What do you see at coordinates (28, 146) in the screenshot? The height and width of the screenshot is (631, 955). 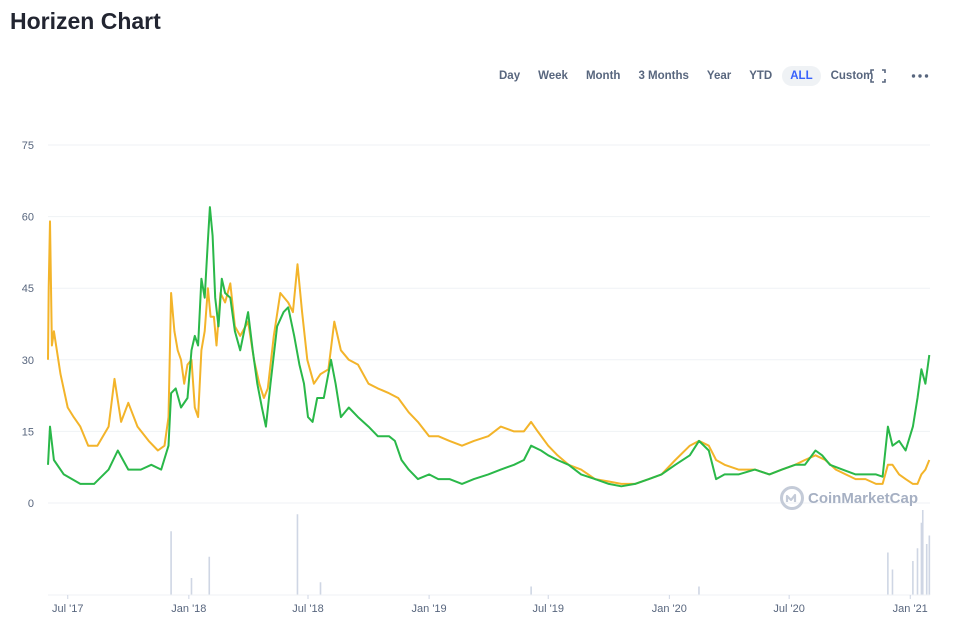 I see `y-tick-label: 75` at bounding box center [28, 146].